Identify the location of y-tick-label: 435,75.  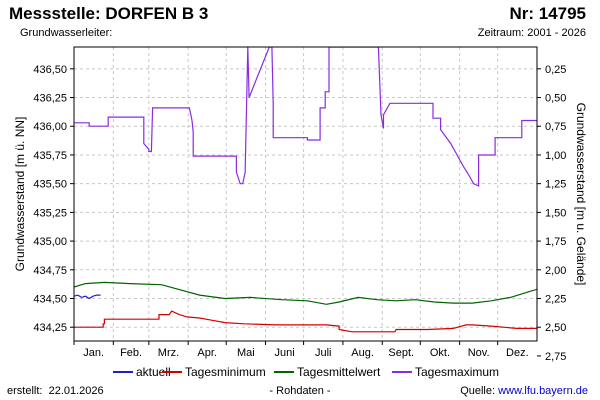
(50, 156).